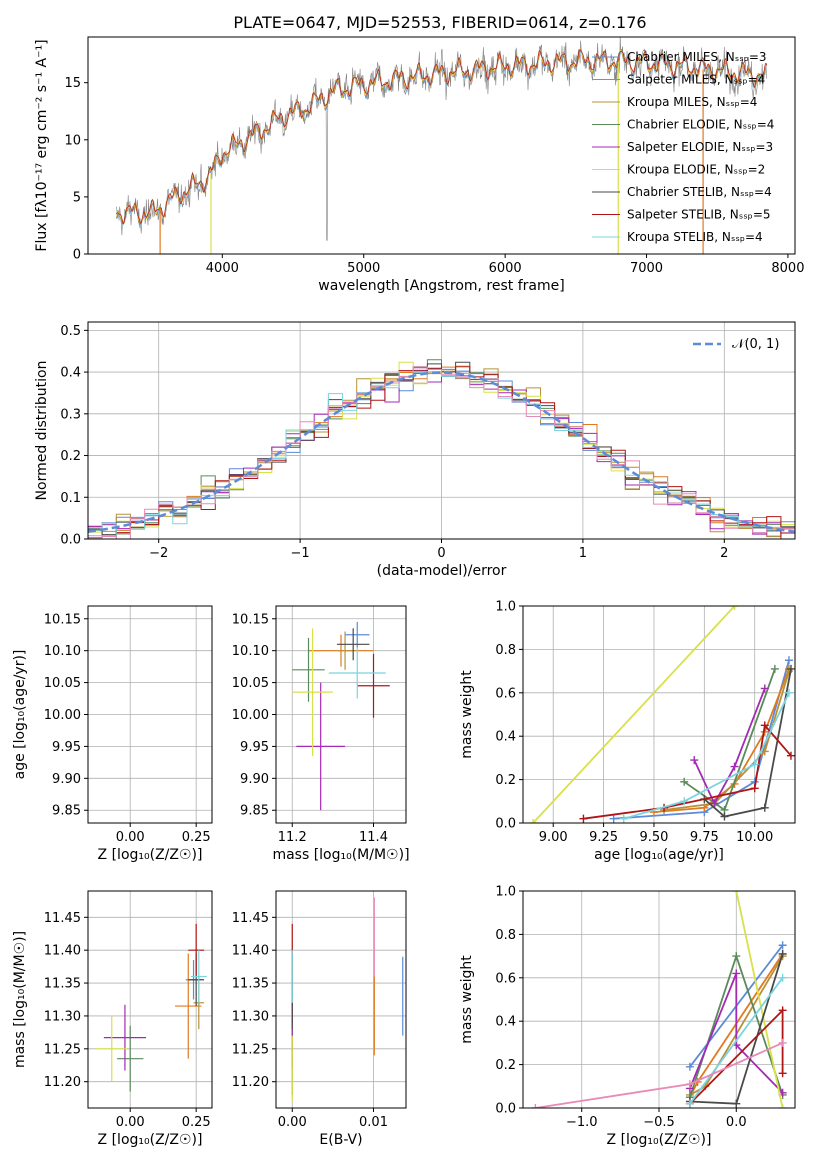 The width and height of the screenshot is (819, 1170). What do you see at coordinates (42, 431) in the screenshot?
I see `y-axis-label: Normed distribution` at bounding box center [42, 431].